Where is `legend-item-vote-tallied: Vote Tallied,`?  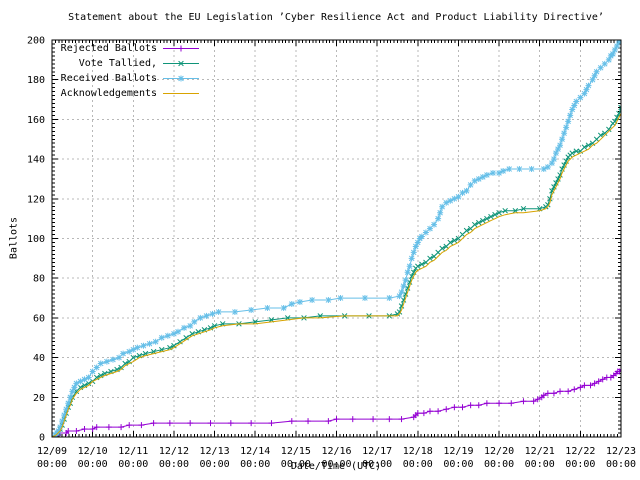
legend-item-vote-tallied: Vote Tallied, is located at coordinates (128, 63).